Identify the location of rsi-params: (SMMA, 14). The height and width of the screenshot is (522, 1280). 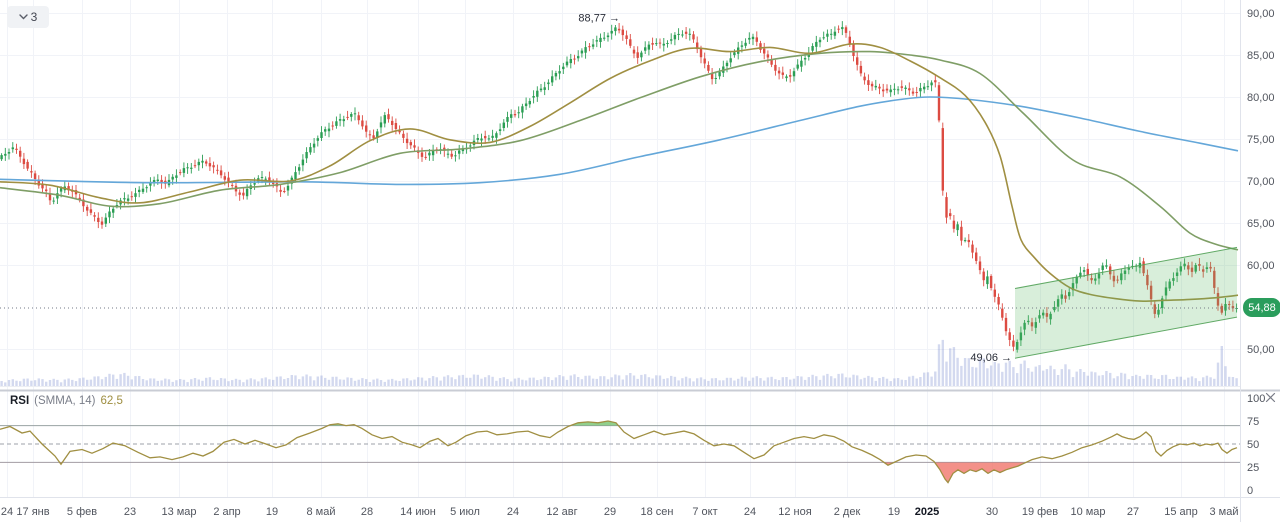
(65, 401).